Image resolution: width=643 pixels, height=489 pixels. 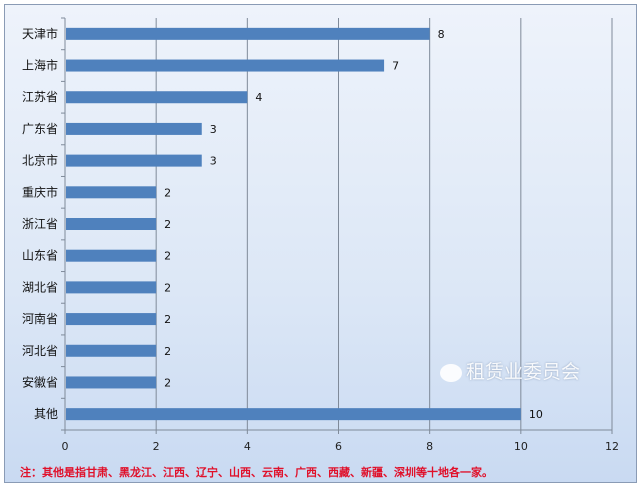 What do you see at coordinates (156, 446) in the screenshot?
I see `x-tick-label: 2` at bounding box center [156, 446].